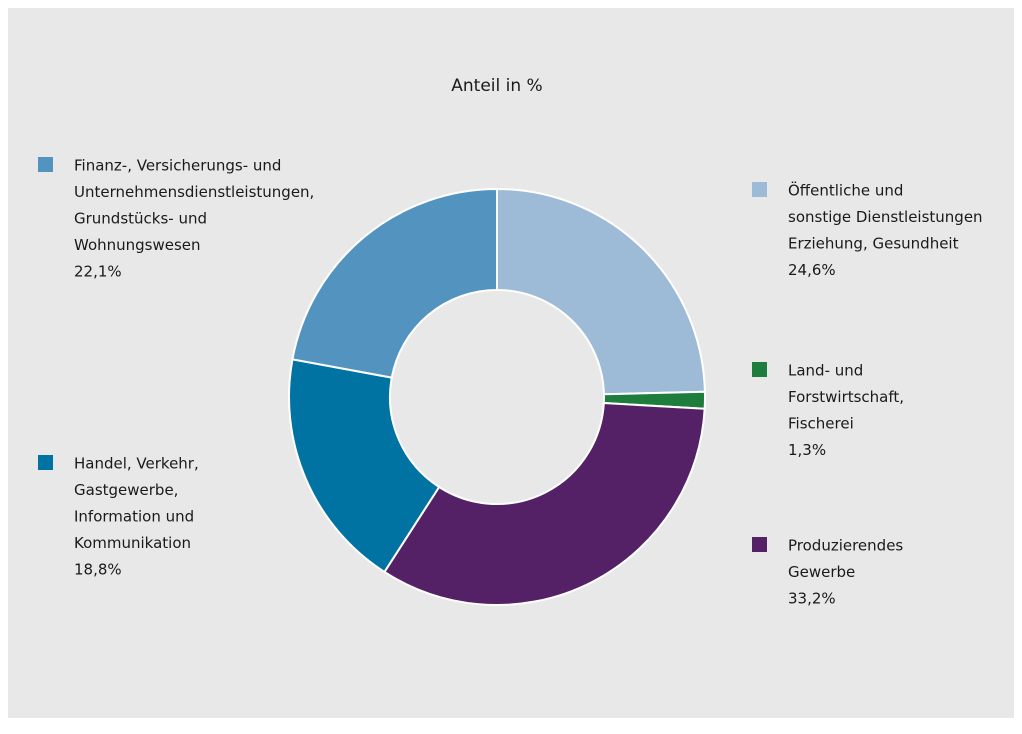  Describe the element at coordinates (136, 464) in the screenshot. I see `legend-label: Handel, Verkehr,` at that location.